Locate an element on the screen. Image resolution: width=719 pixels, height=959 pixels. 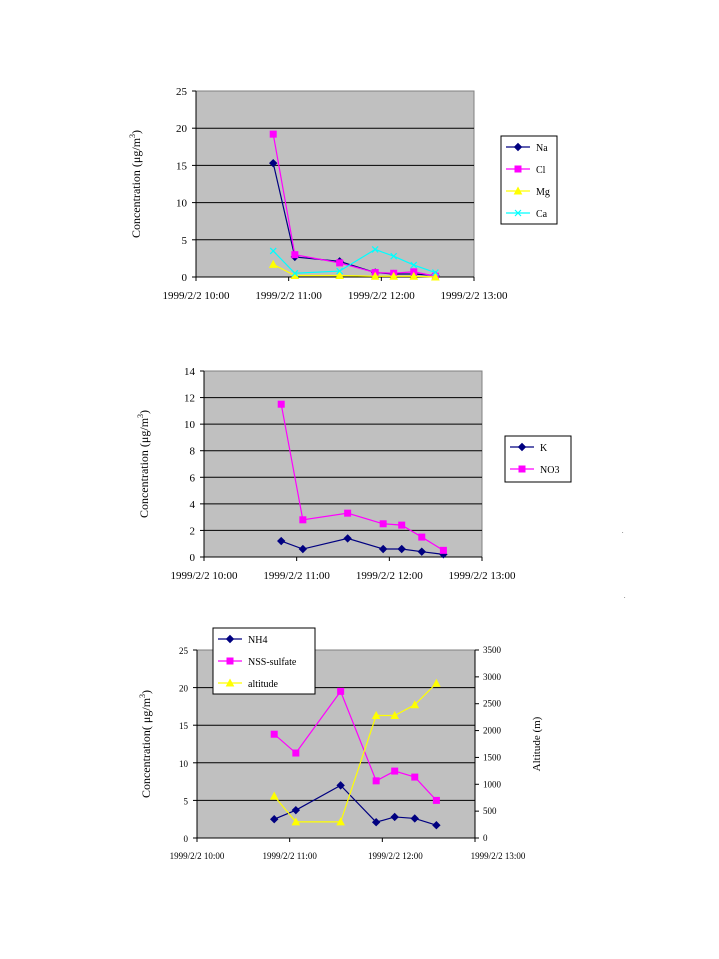
legend-label: Cl is located at coordinates (541, 170).